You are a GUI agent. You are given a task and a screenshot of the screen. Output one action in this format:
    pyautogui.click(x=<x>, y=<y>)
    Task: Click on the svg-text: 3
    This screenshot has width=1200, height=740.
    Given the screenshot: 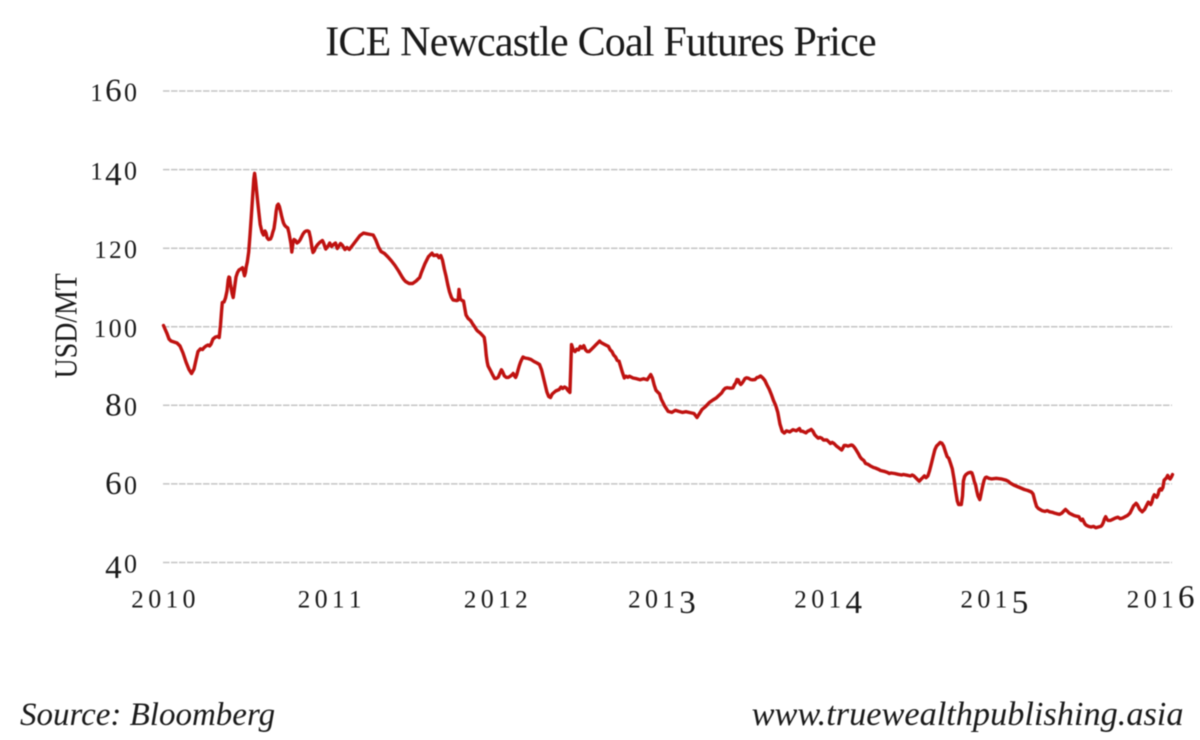 What is the action you would take?
    pyautogui.click(x=687, y=603)
    